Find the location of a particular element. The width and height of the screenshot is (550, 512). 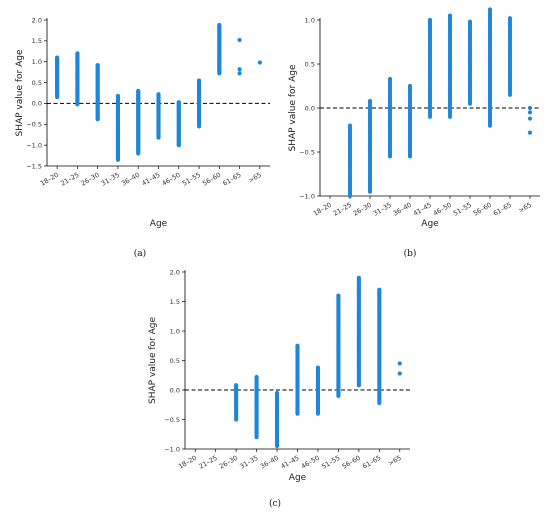

y-tick-label: 2.0 is located at coordinates (37, 20).